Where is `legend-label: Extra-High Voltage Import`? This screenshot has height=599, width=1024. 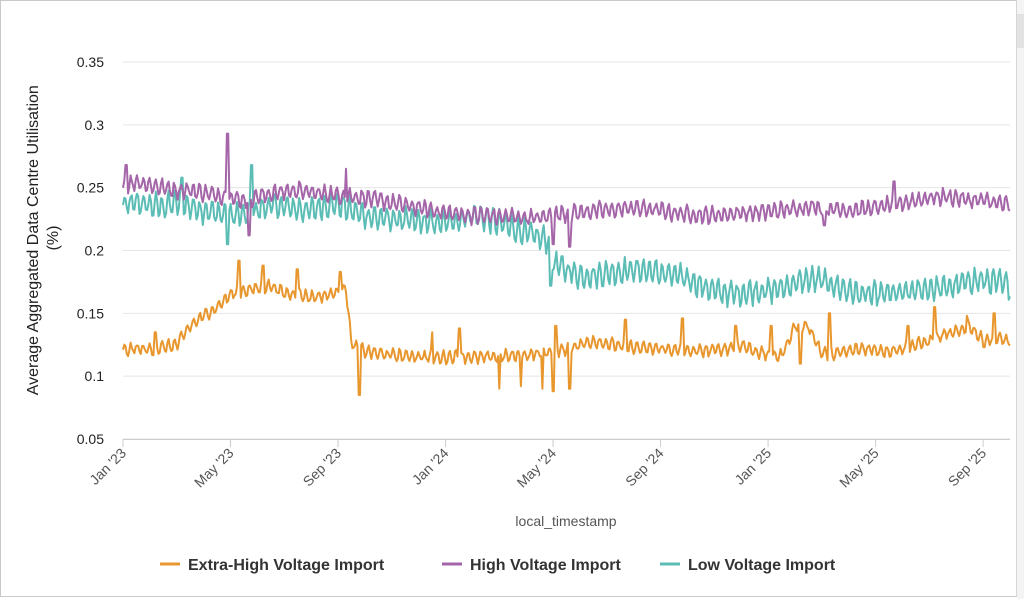
legend-label: Extra-High Voltage Import is located at coordinates (286, 565).